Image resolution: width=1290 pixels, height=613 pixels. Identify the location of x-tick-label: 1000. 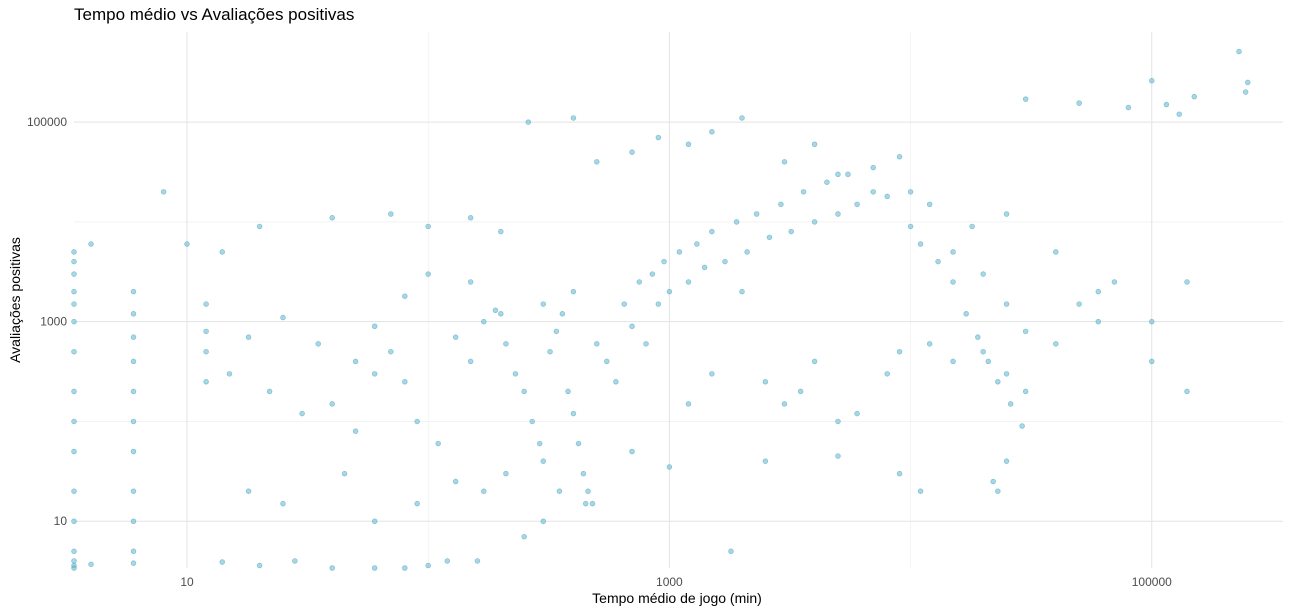
(669, 582).